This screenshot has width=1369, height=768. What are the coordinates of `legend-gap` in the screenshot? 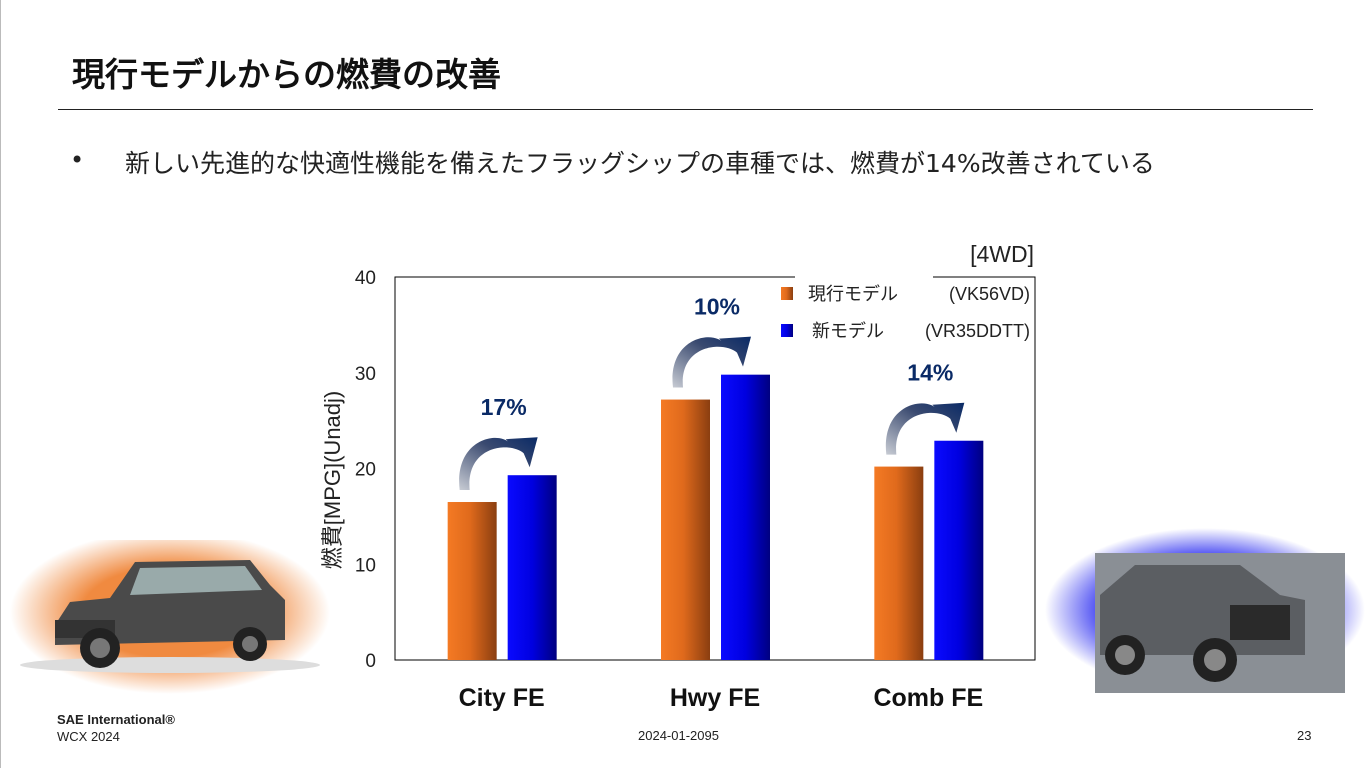 It's located at (864, 275).